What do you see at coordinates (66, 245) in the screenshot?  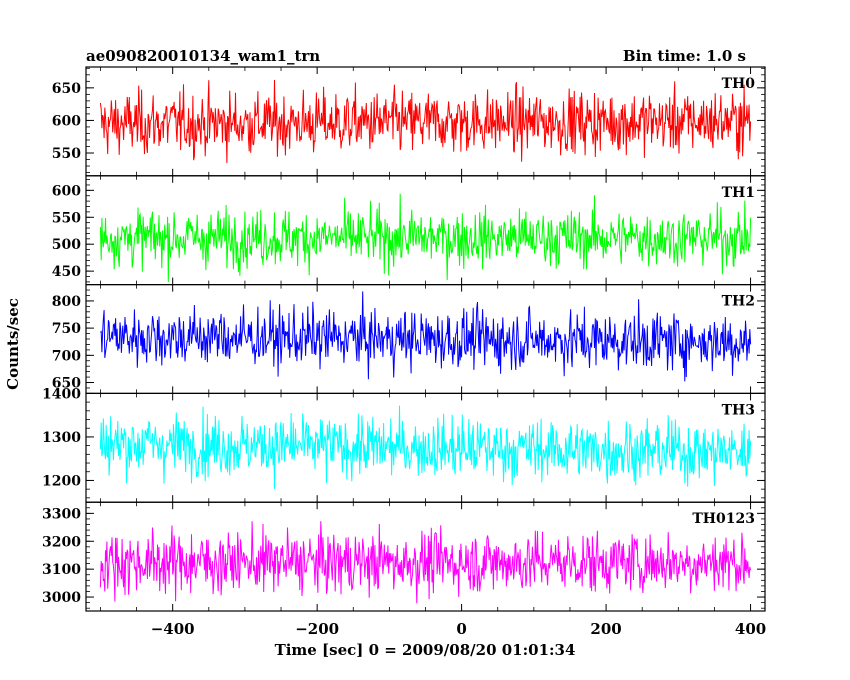 I see `y-tick-label: 500` at bounding box center [66, 245].